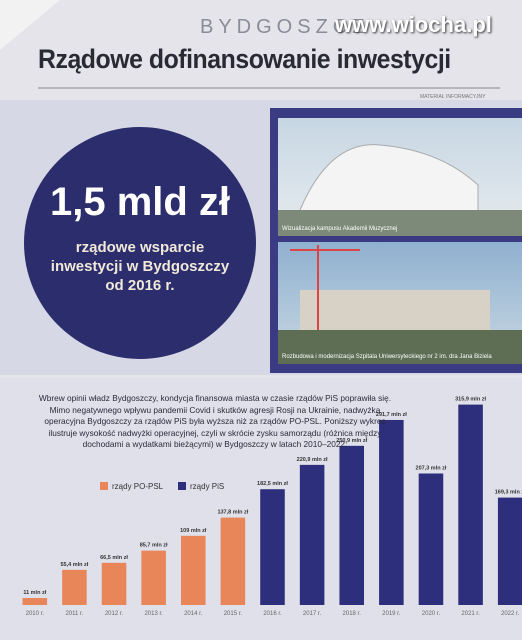  Describe the element at coordinates (389, 180) in the screenshot. I see `building` at that location.